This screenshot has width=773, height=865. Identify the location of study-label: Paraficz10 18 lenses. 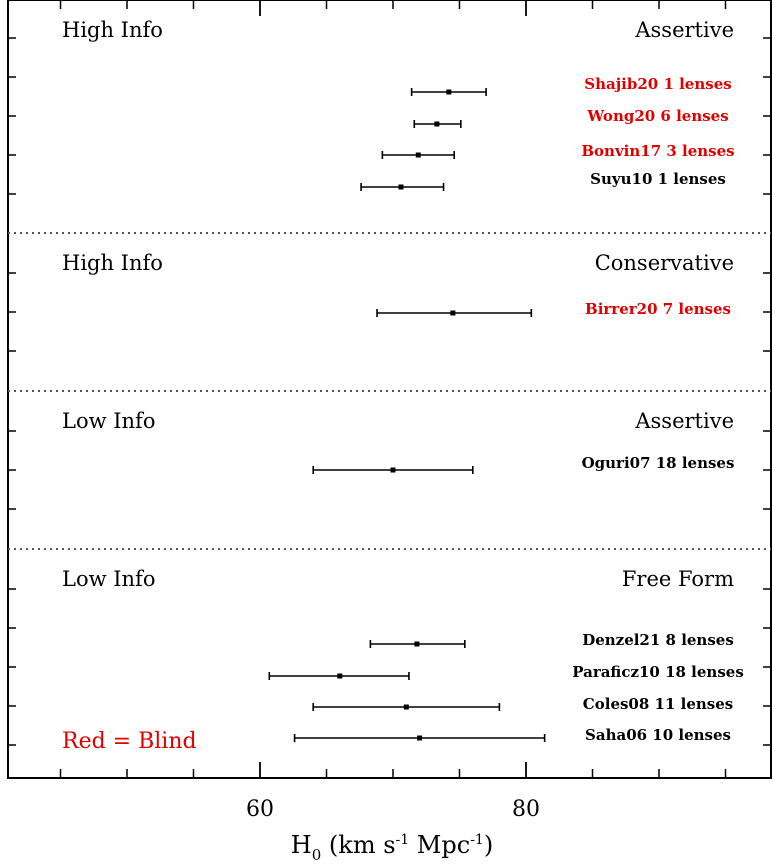
(658, 672).